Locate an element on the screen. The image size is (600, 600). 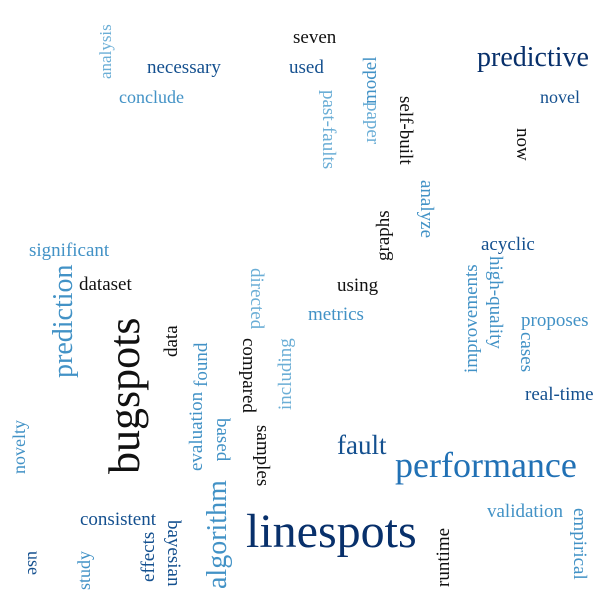
word-graphs: graphs is located at coordinates (383, 235).